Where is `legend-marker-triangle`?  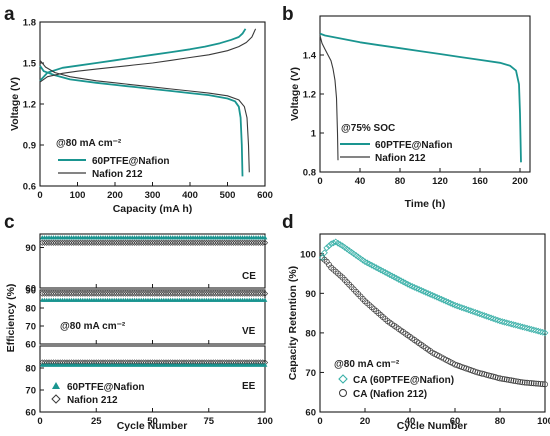
legend-marker-triangle is located at coordinates (56, 385).